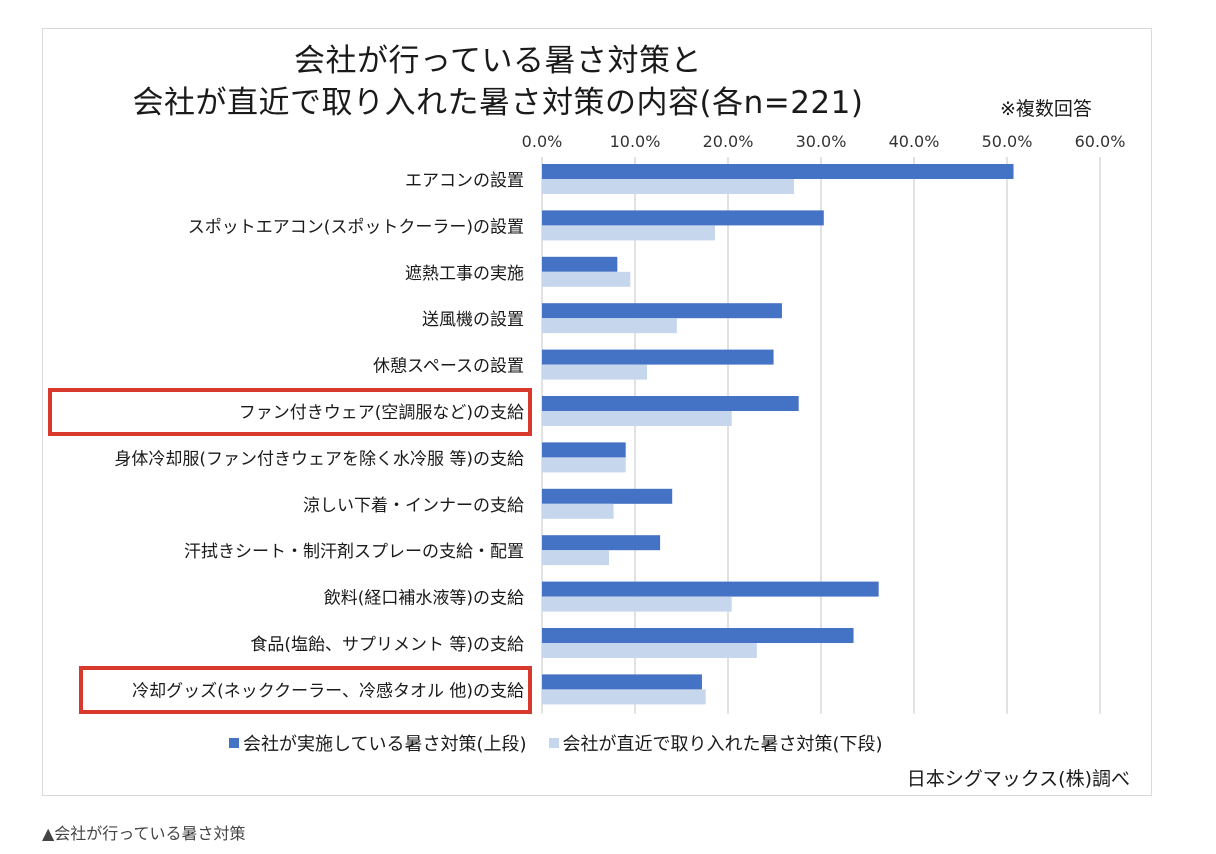 This screenshot has height=854, width=1216. I want to click on x-tick-label: 40.0%, so click(914, 141).